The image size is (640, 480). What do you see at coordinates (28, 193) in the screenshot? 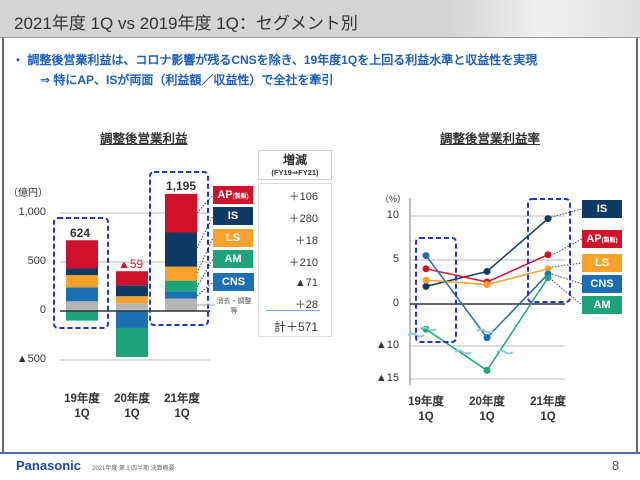
I see `bar-unit: （億円）` at bounding box center [28, 193].